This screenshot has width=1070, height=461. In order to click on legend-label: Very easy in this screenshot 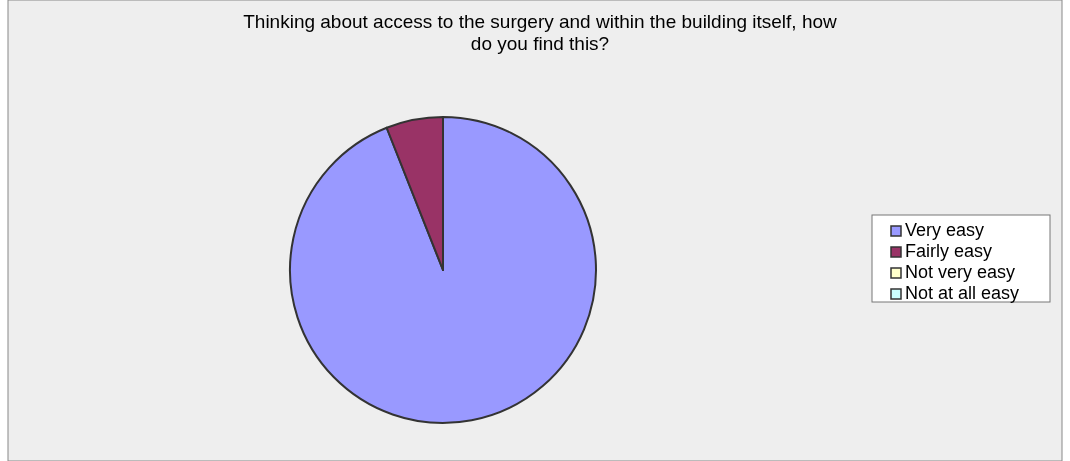, I will do `click(945, 230)`.